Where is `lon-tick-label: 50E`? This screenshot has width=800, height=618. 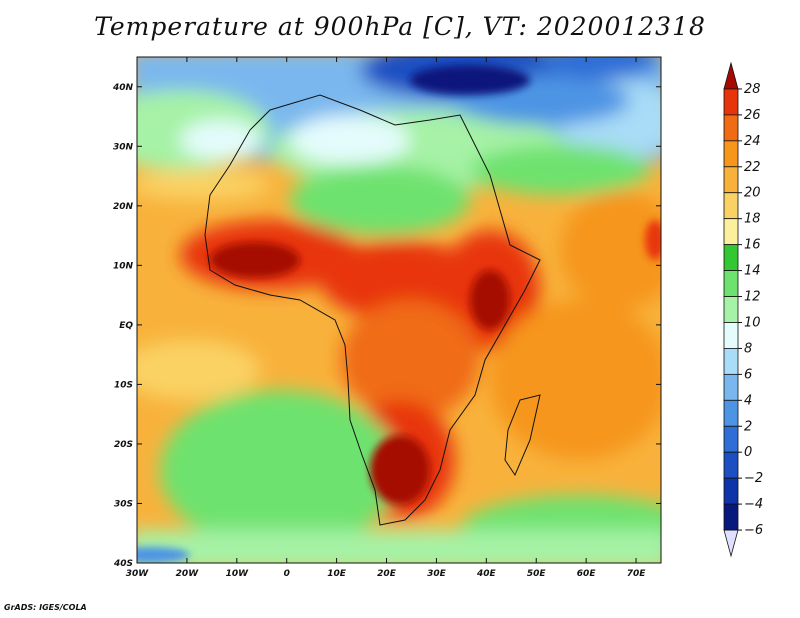
lon-tick-label: 50E is located at coordinates (537, 574).